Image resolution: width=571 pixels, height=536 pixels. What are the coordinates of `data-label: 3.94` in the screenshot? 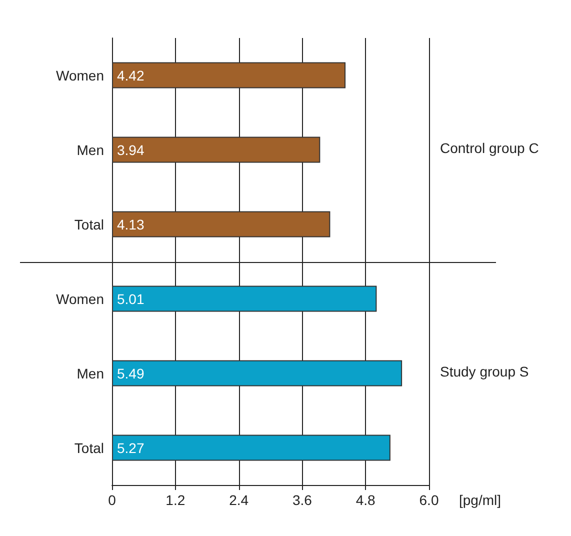 It's located at (130, 150).